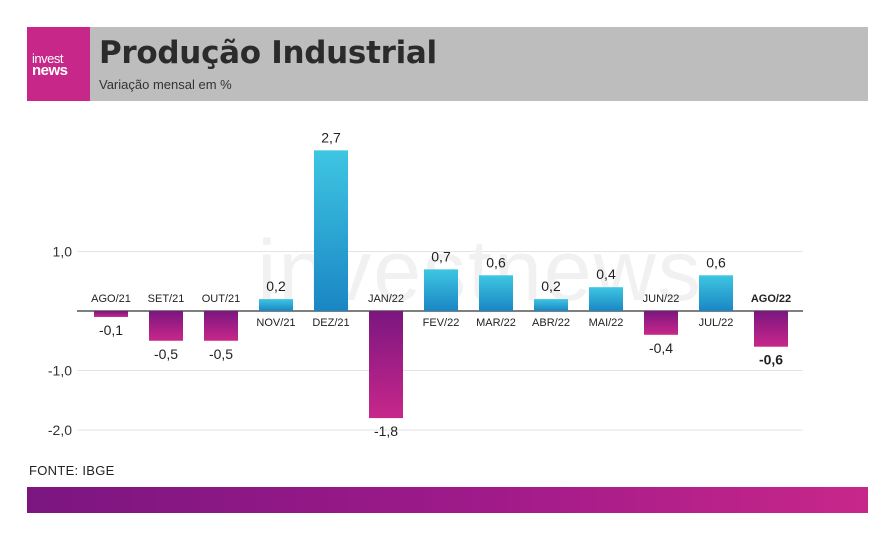 The image size is (895, 540). Describe the element at coordinates (386, 299) in the screenshot. I see `category-label: JAN/22` at that location.